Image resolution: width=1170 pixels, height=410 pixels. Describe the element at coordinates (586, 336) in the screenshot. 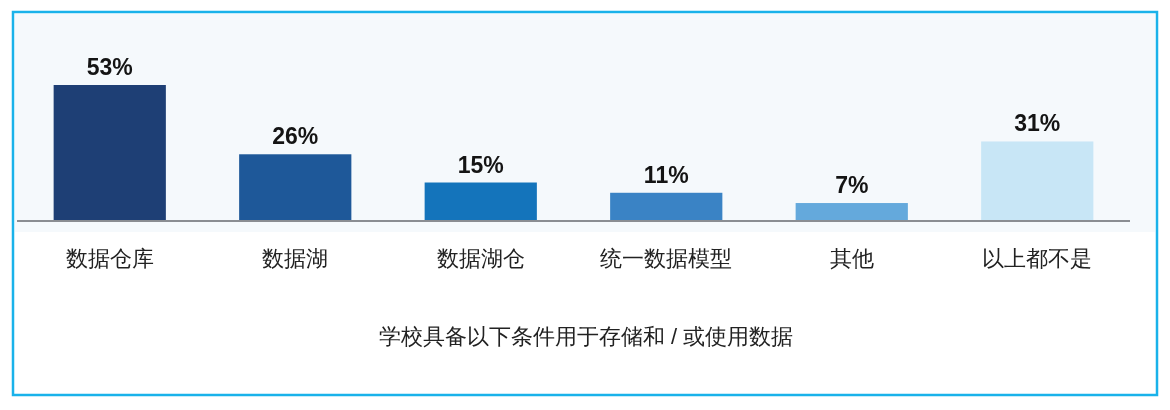

I see `x-axis-title: 学校具备以下条件用于存储和 / 或使用数据` at that location.